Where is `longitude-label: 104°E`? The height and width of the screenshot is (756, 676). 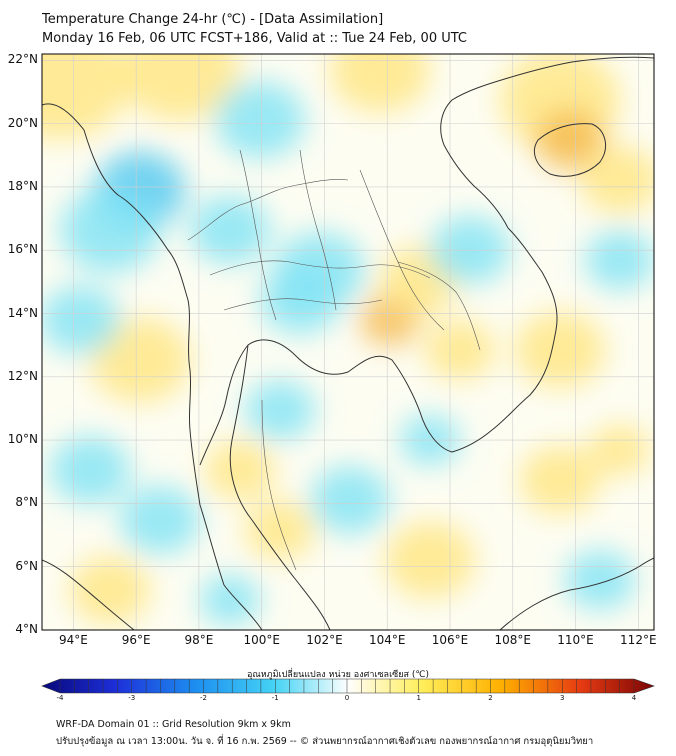
longitude-label: 104°E is located at coordinates (387, 640).